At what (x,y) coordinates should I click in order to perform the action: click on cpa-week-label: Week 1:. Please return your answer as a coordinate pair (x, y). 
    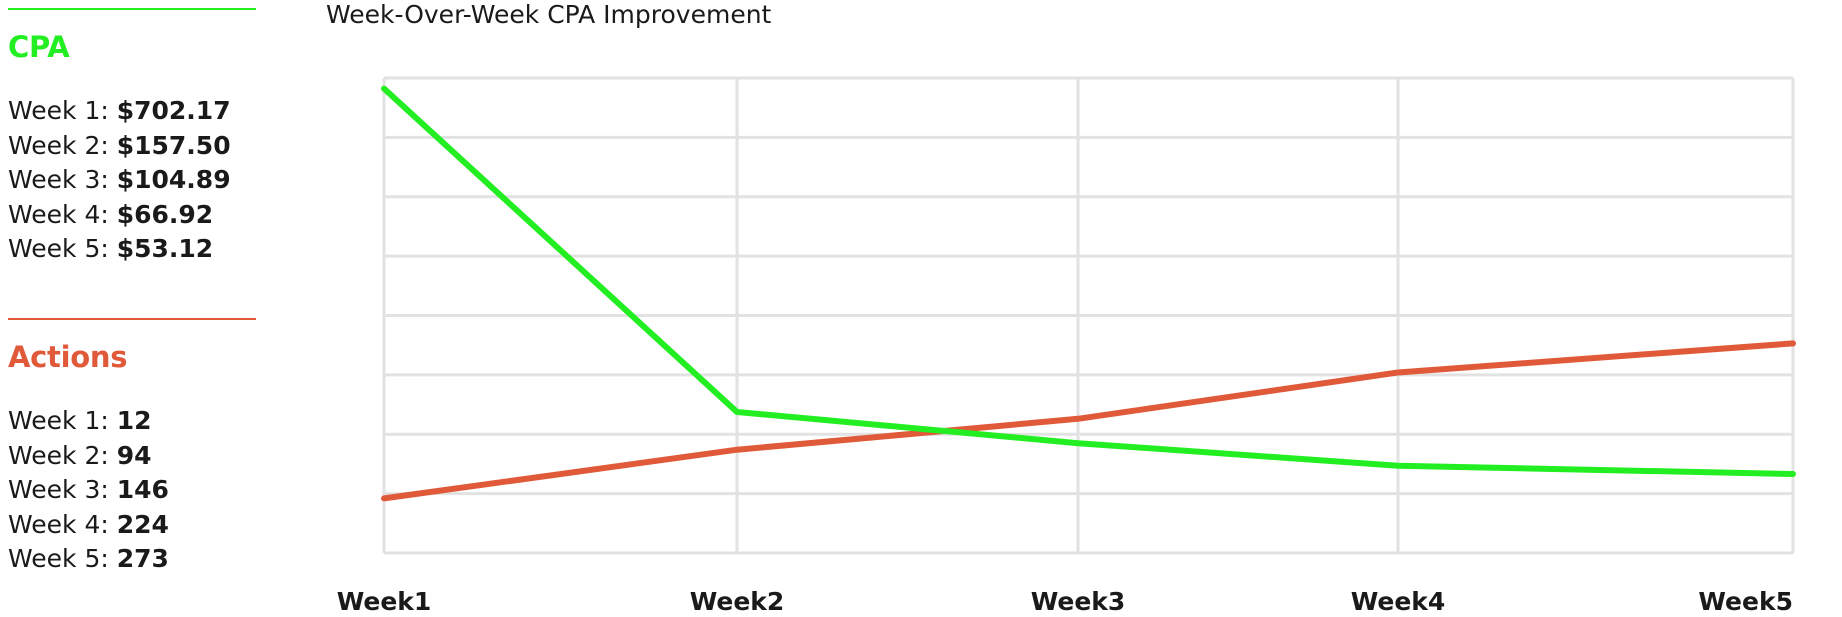
    Looking at the image, I should click on (62, 110).